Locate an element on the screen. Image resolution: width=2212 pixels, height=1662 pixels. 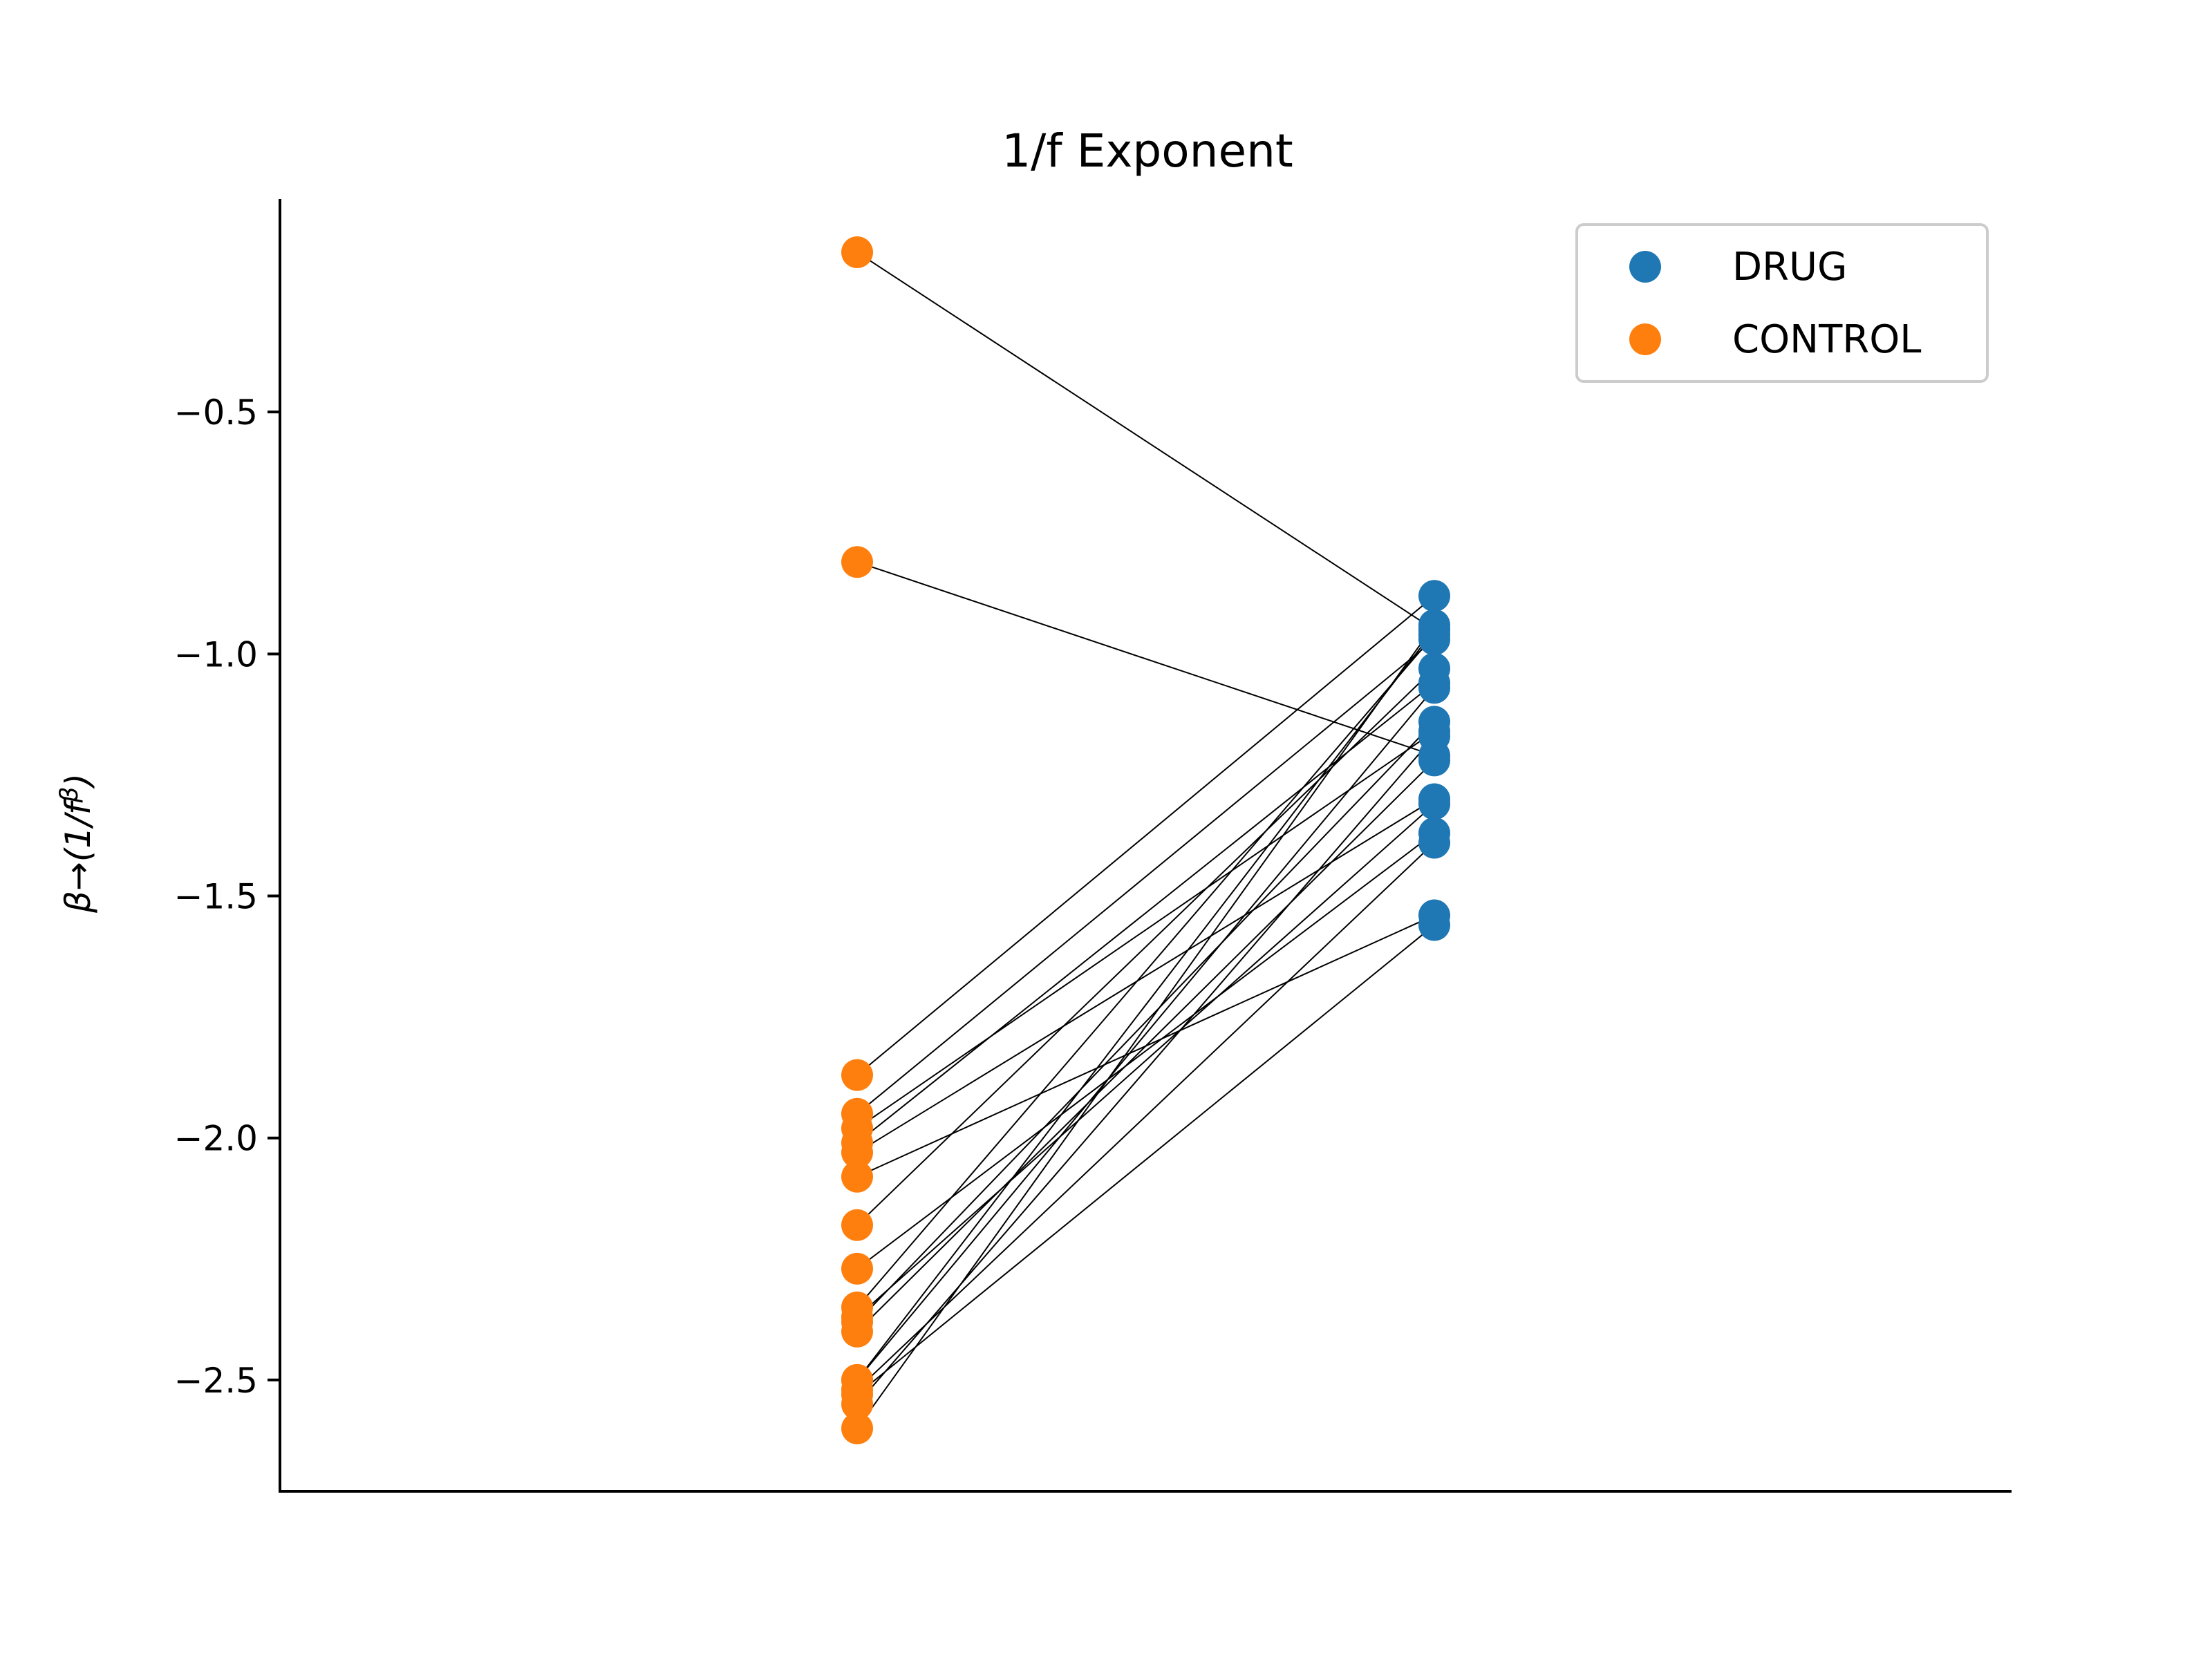
legend: DRUG CONTROL is located at coordinates (1782, 303).